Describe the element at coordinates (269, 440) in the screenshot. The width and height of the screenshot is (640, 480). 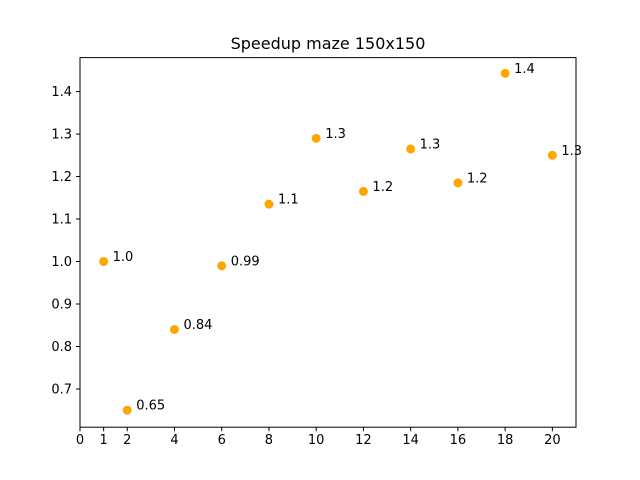
I see `x-tick-label: 8` at that location.